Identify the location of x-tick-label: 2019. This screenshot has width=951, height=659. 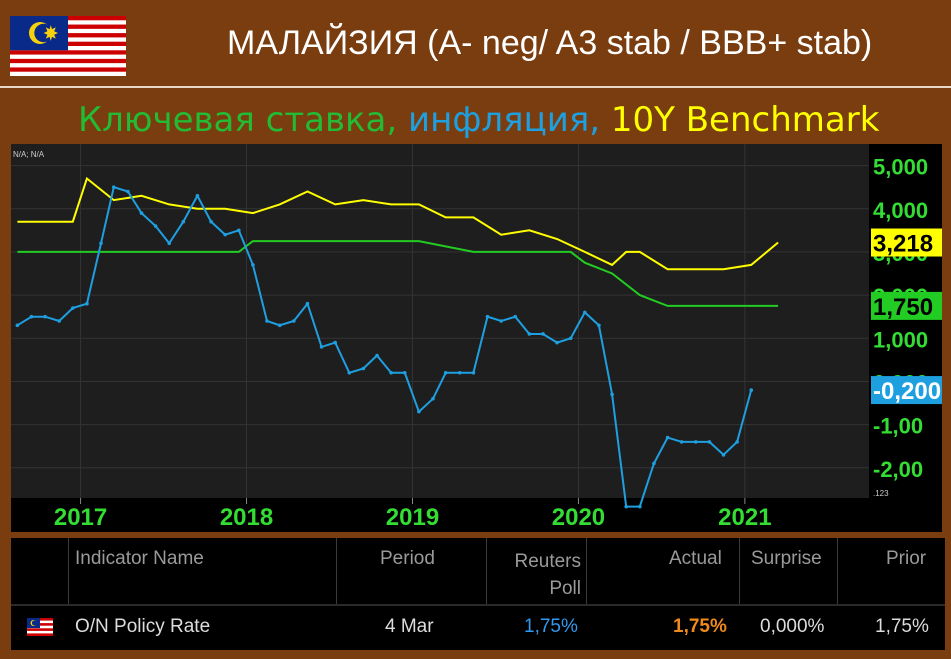
(412, 517).